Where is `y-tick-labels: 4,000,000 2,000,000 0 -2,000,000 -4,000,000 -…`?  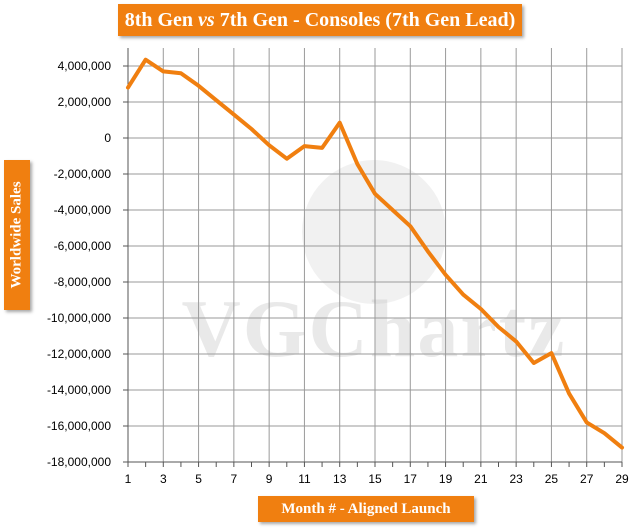
y-tick-labels: 4,000,000 2,000,000 0 -2,000,000 -4,000,000 -… is located at coordinates (79, 264).